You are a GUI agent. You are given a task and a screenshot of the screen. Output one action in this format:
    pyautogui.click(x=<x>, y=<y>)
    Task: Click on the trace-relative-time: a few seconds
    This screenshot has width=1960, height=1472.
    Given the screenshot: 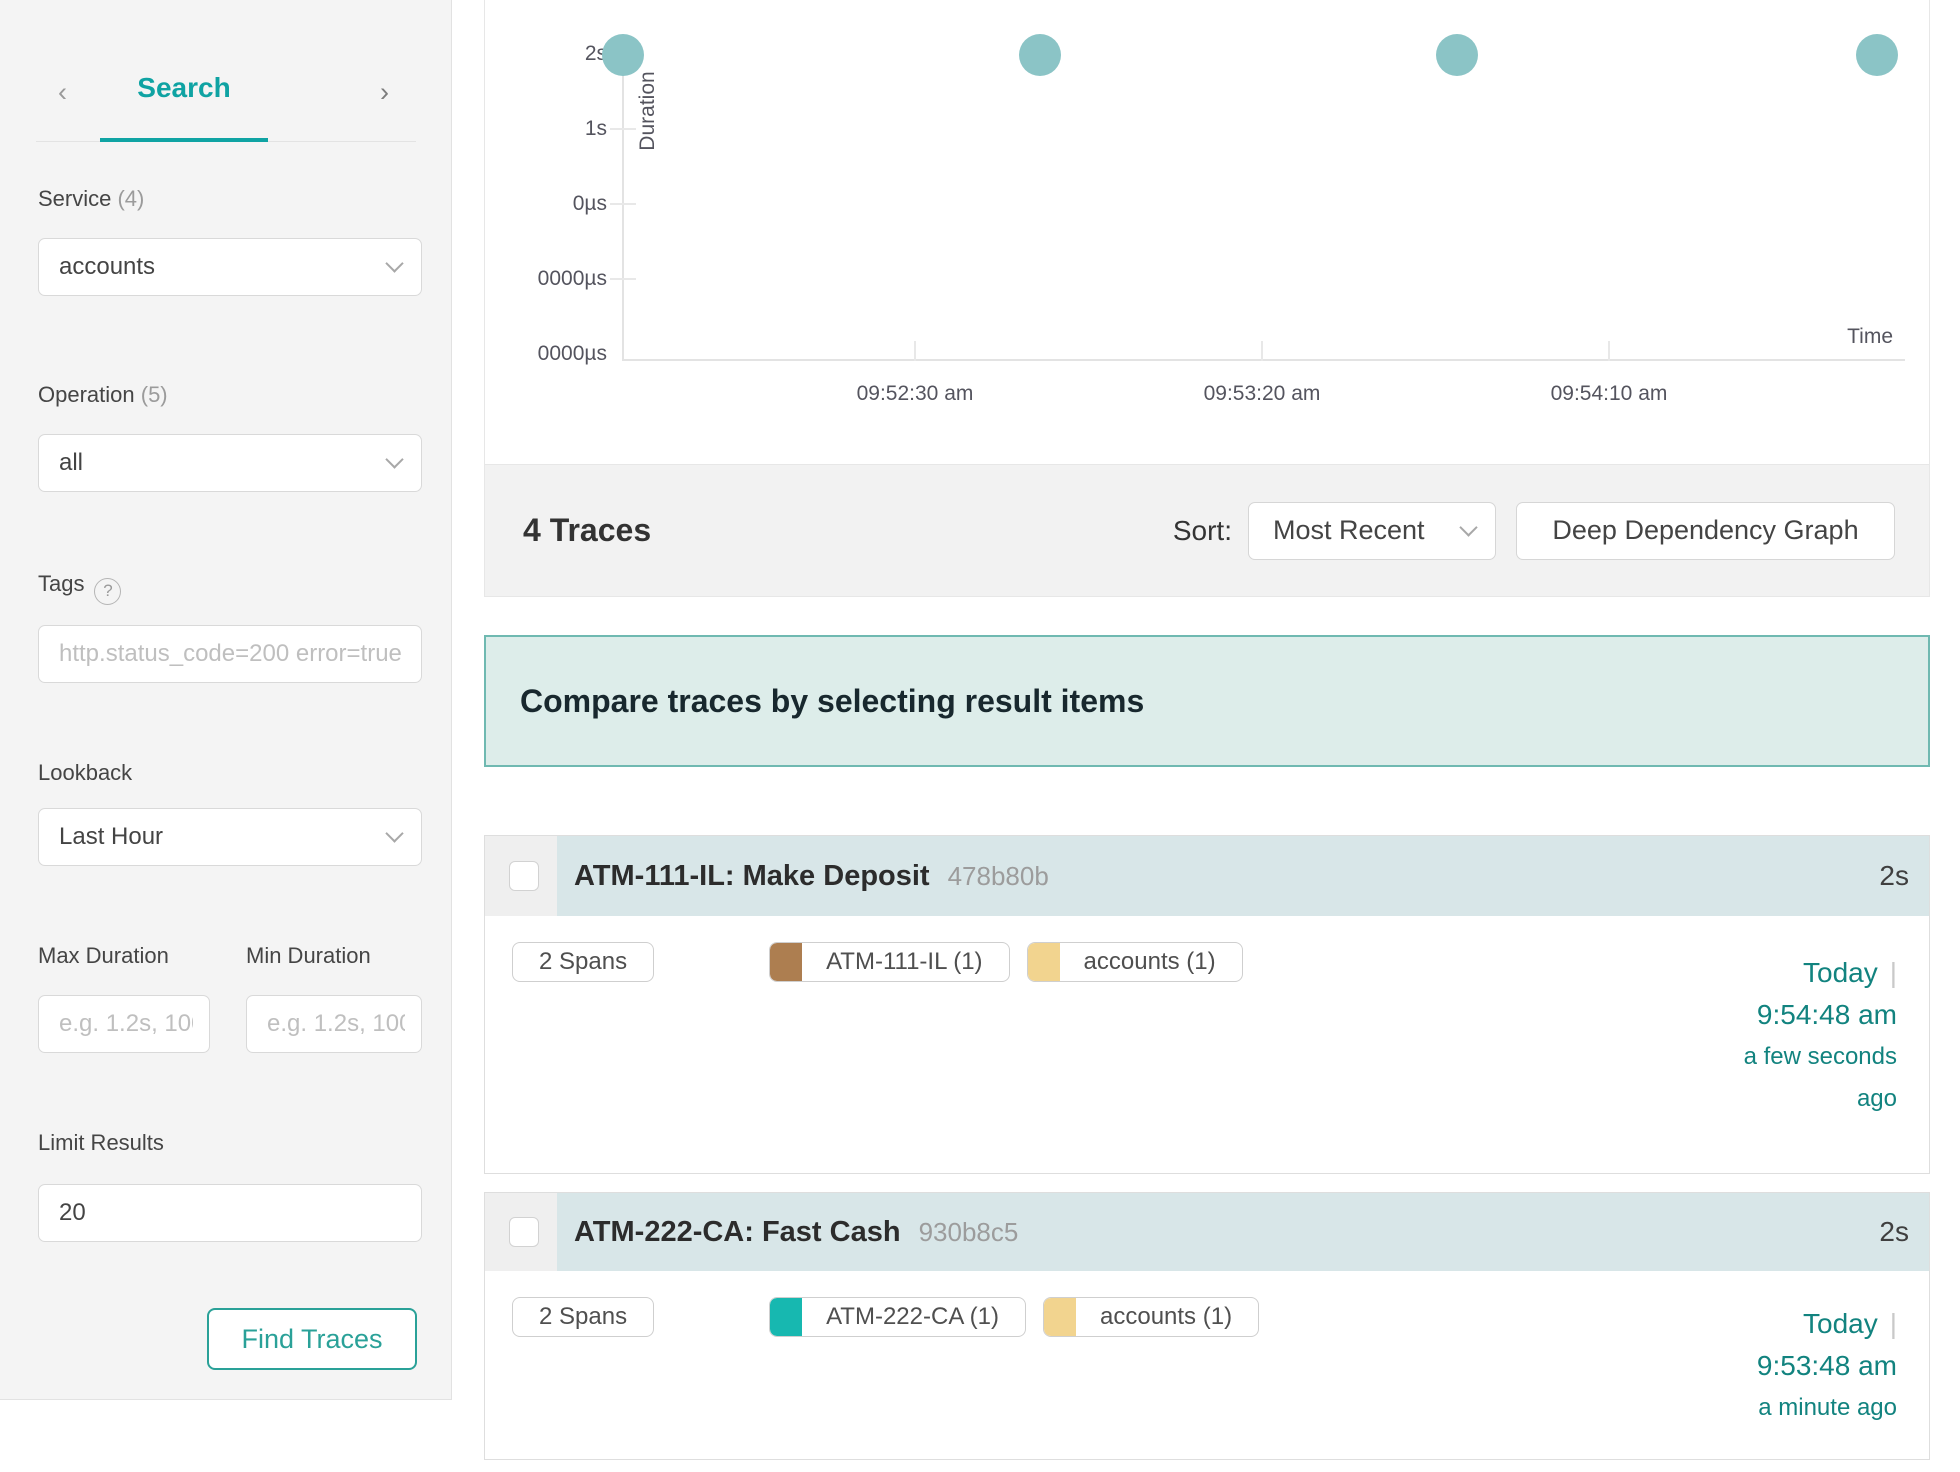 What is the action you would take?
    pyautogui.click(x=1820, y=1056)
    